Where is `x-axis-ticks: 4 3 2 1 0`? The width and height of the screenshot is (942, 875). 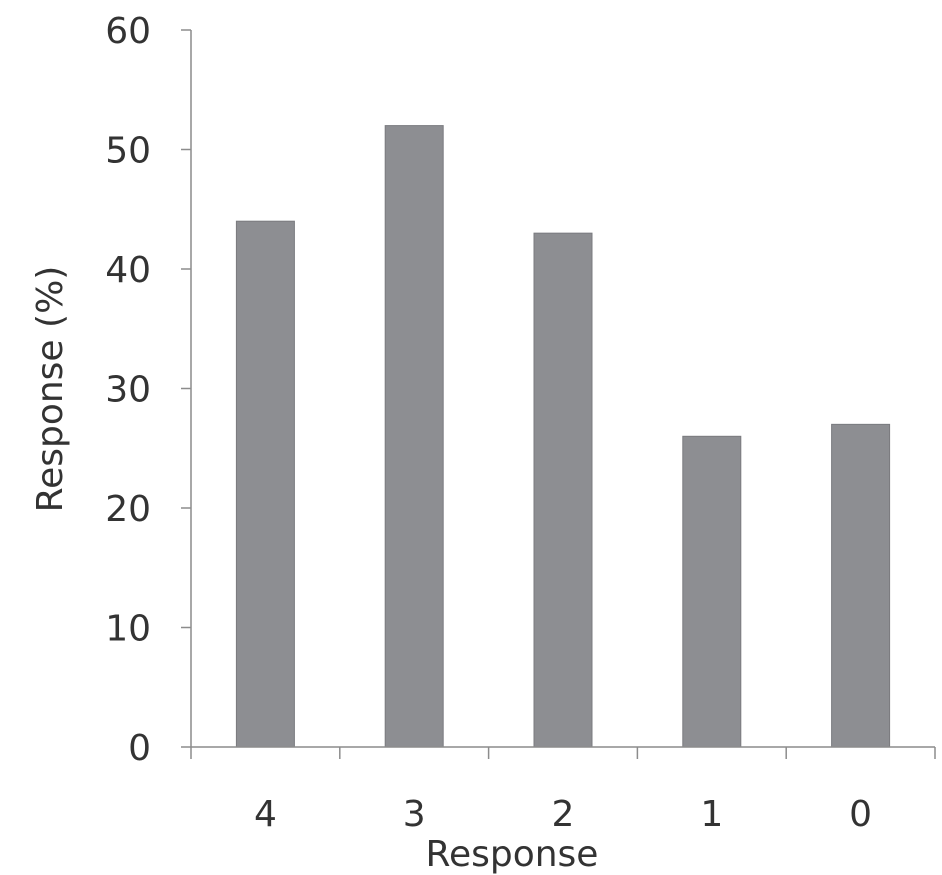
x-axis-ticks: 4 3 2 1 0 is located at coordinates (563, 791).